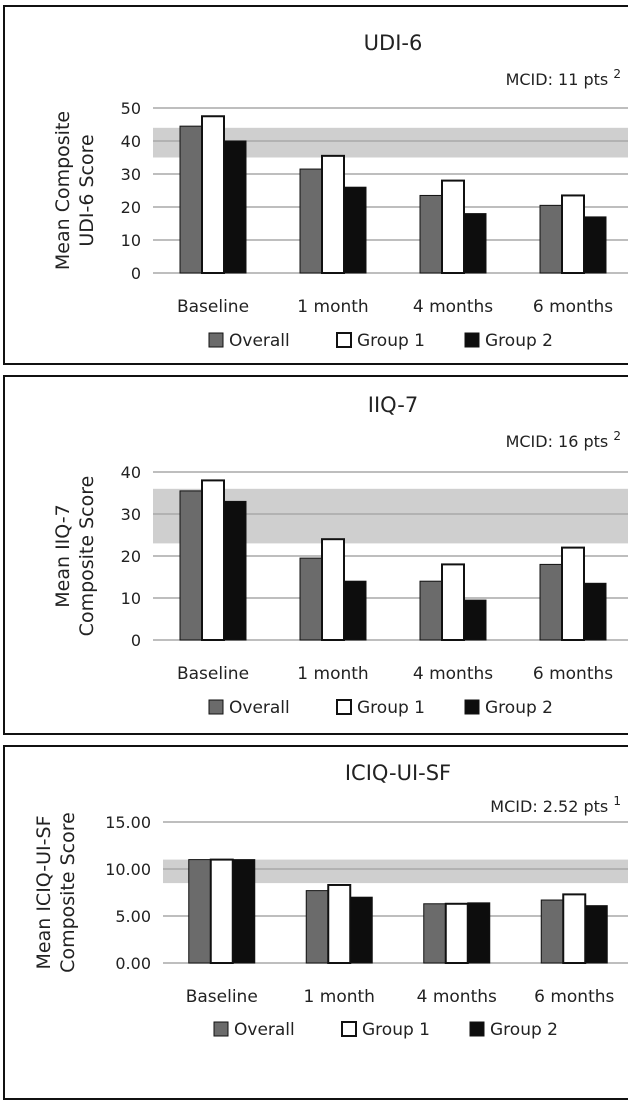 This screenshot has width=628, height=1102. Describe the element at coordinates (617, 74) in the screenshot. I see `mcid-reference-note: 2` at that location.